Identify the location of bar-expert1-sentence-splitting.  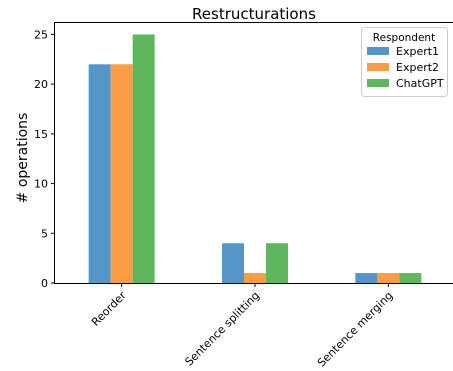
(233, 263).